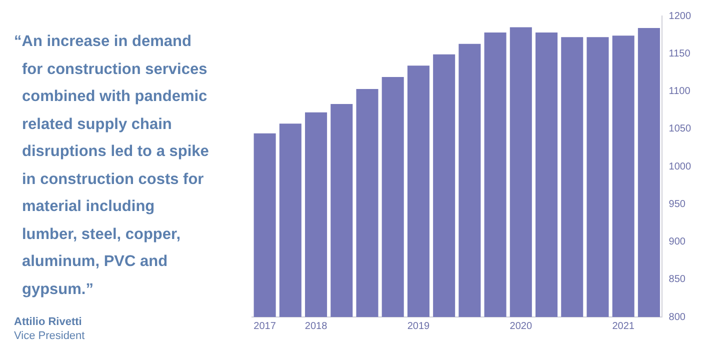  I want to click on x-tick-label: 2017, so click(265, 326).